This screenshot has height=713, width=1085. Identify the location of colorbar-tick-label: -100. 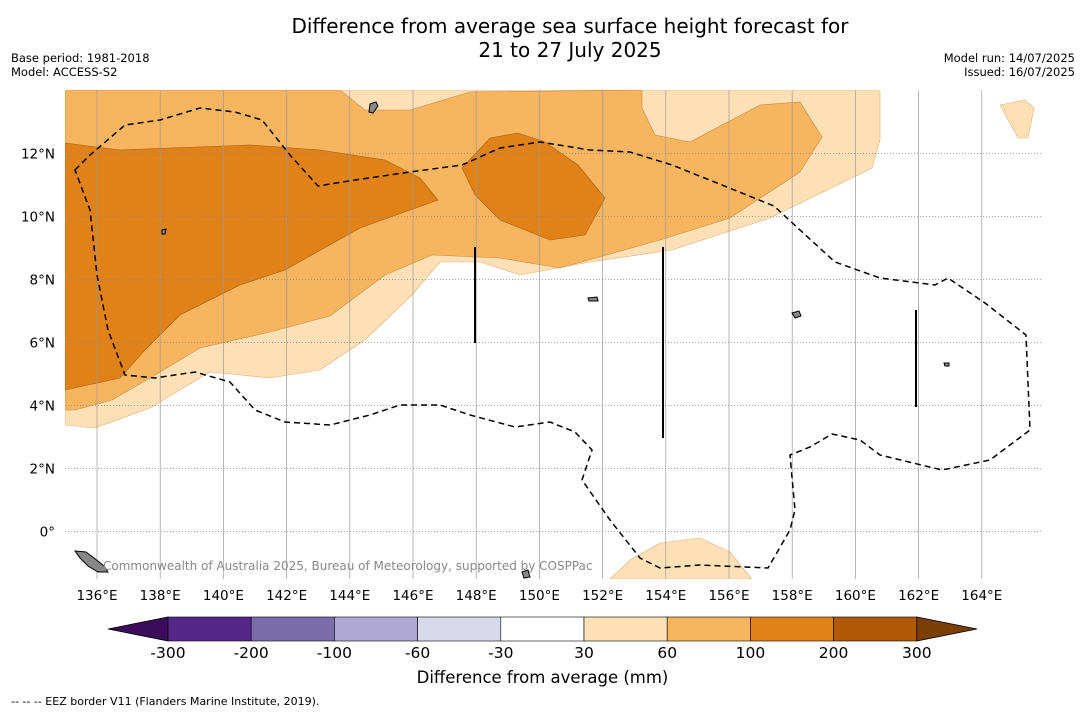
(334, 653).